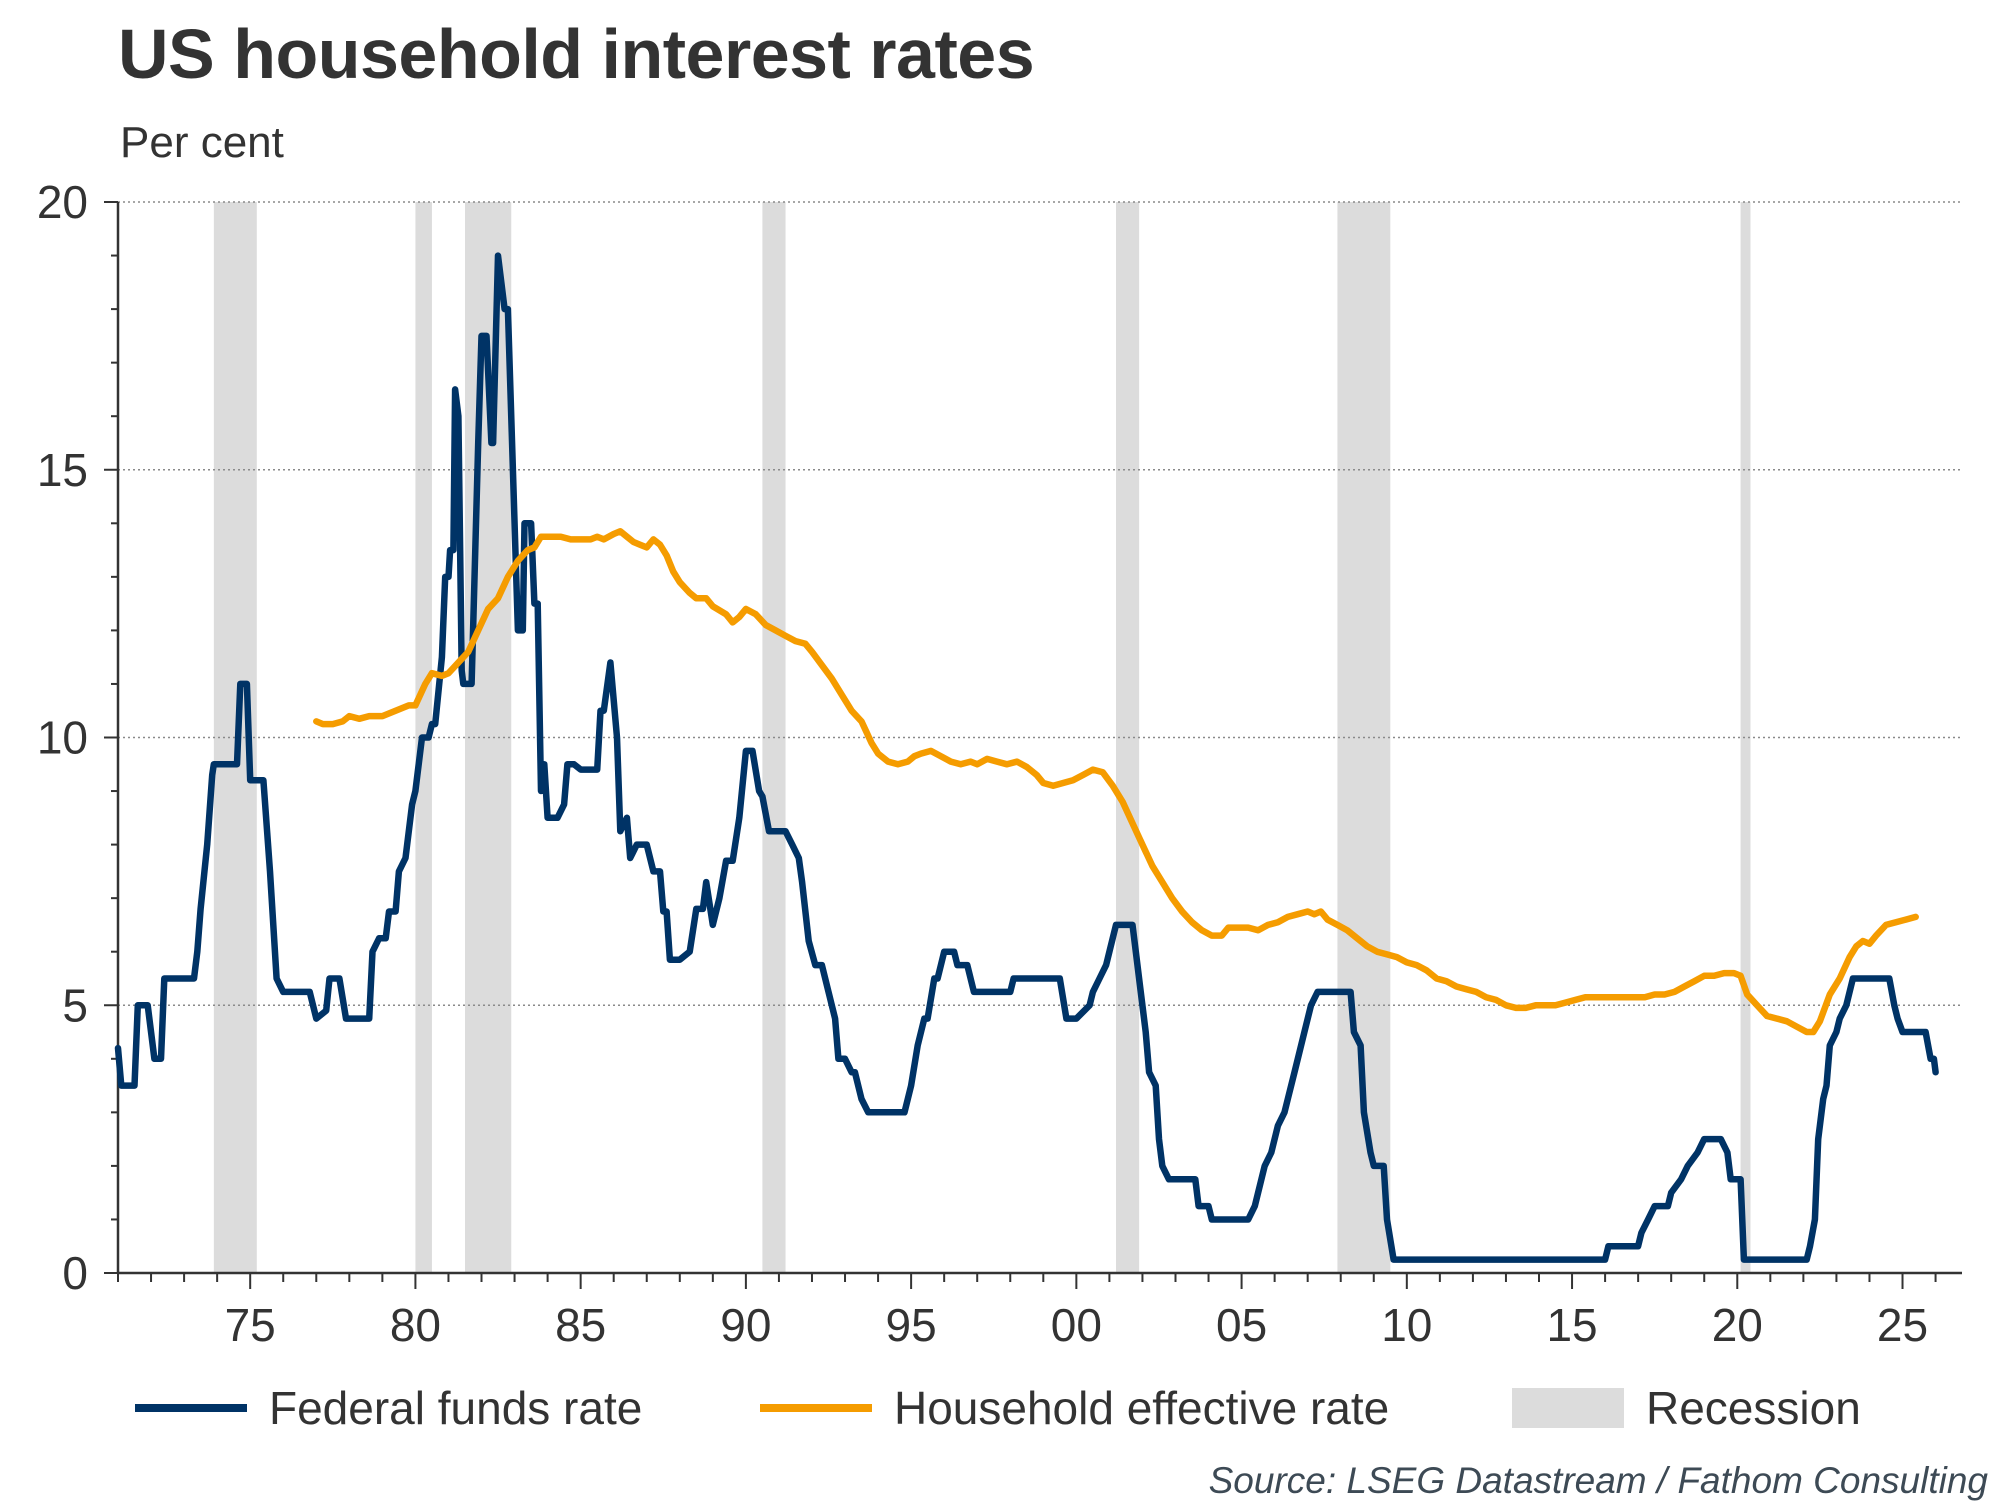 The height and width of the screenshot is (1502, 2000). I want to click on legend-item-federal-funds-rate: Federal funds rate, so click(388, 1408).